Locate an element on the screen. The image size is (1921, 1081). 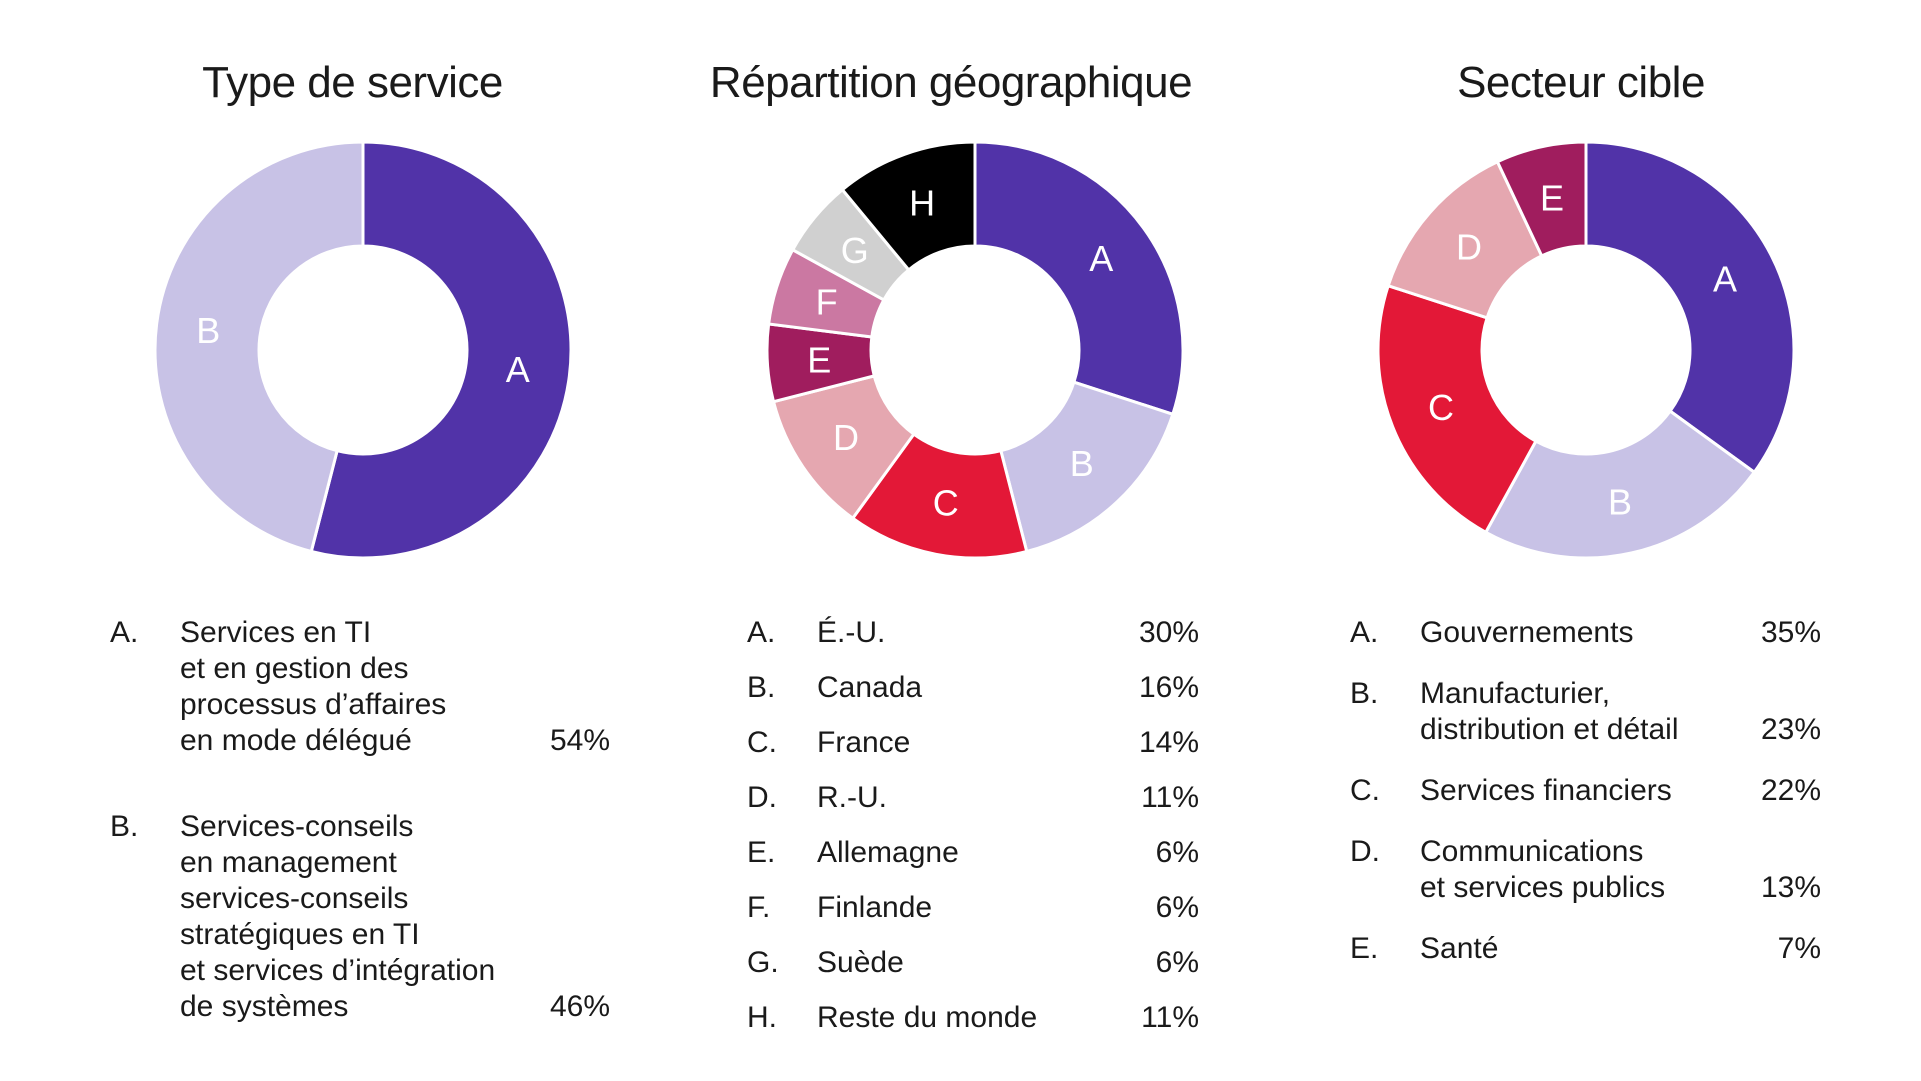
legend-percent: 22% is located at coordinates (1790, 790).